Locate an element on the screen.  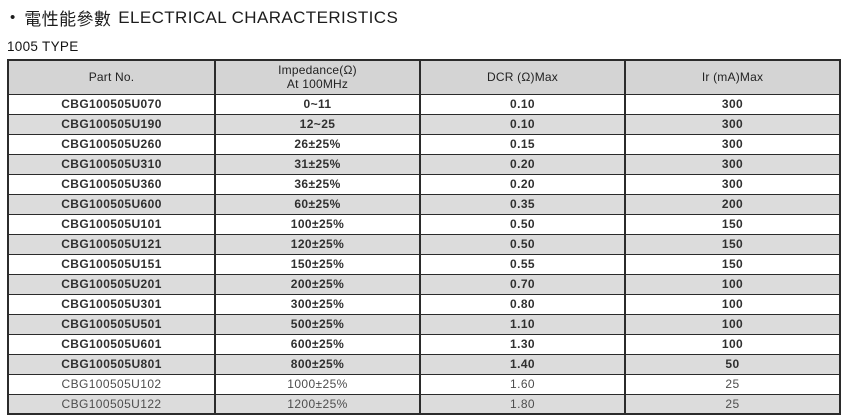
section-title-zh: 電性能參數 is located at coordinates (68, 19).